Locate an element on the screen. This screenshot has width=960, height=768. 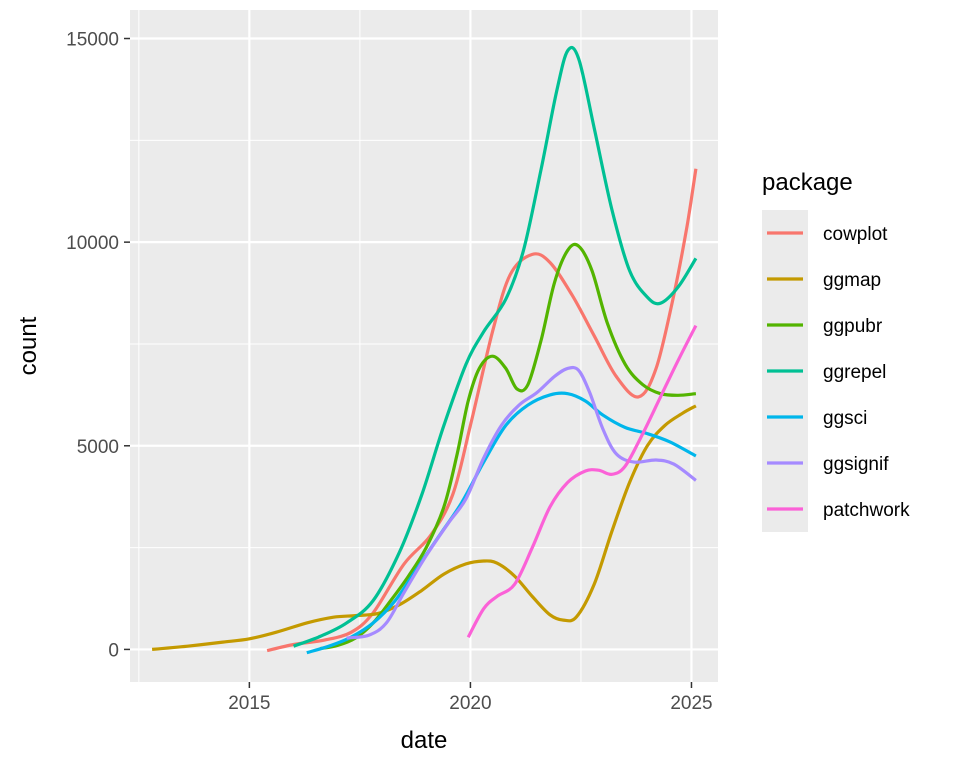
series-line-ggsci is located at coordinates (501, 523).